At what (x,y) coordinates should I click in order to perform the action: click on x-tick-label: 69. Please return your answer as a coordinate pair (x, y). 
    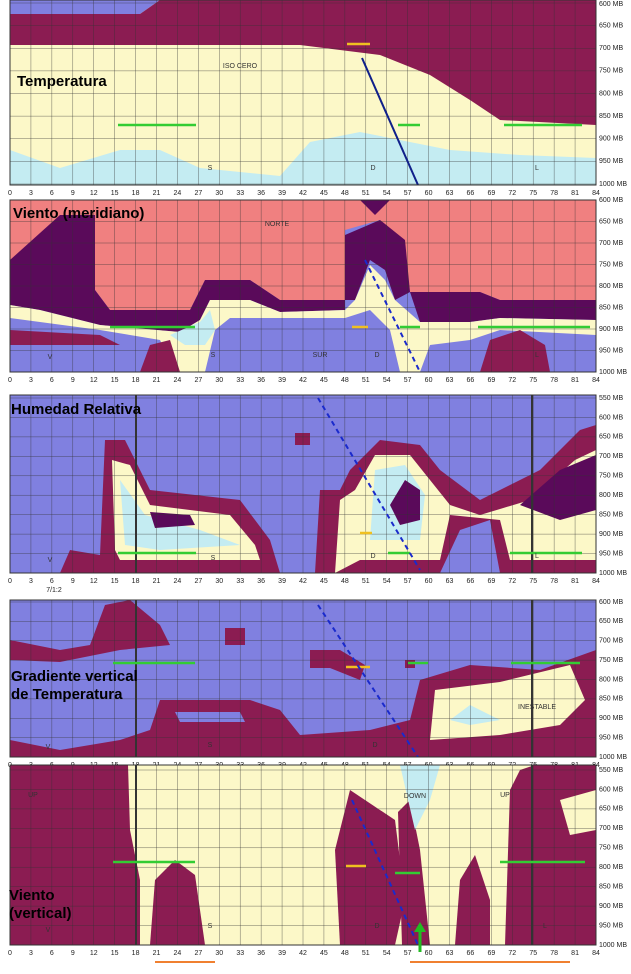
    Looking at the image, I should click on (491, 581).